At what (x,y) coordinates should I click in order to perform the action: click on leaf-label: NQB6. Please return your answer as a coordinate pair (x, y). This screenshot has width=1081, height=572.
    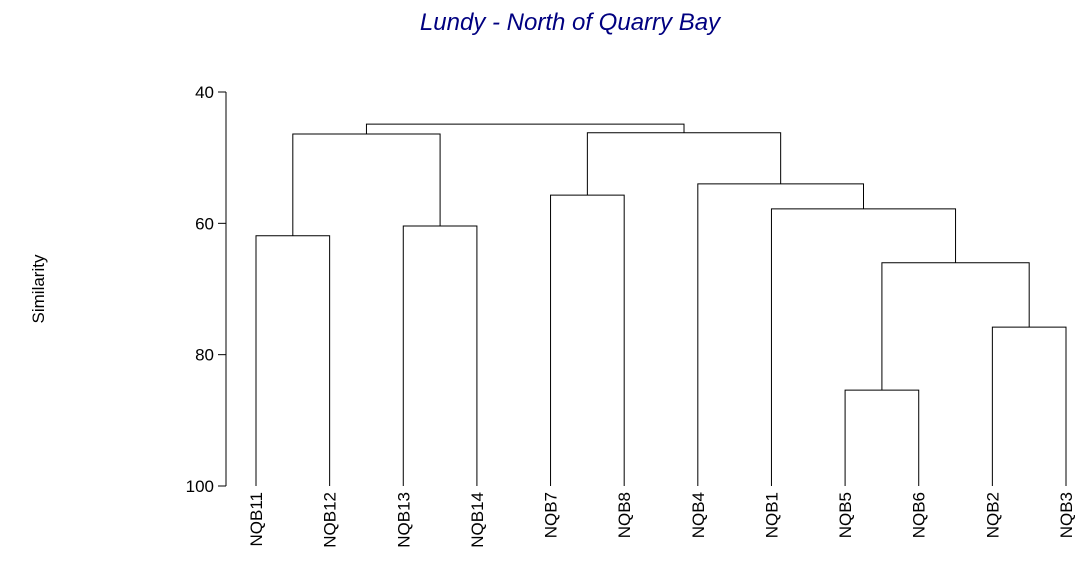
    Looking at the image, I should click on (919, 515).